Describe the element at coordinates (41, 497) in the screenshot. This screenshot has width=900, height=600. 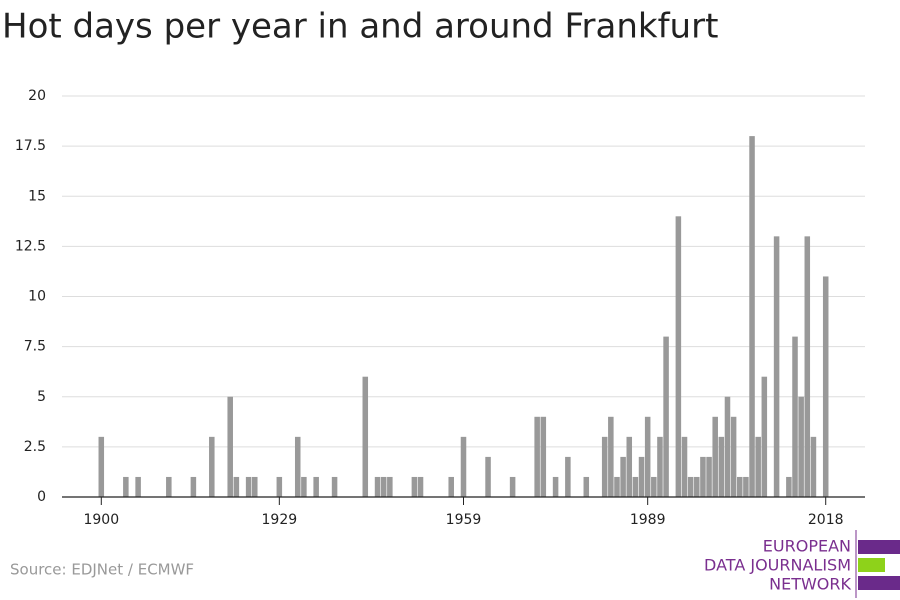
I see `y-tick-label: 0` at that location.